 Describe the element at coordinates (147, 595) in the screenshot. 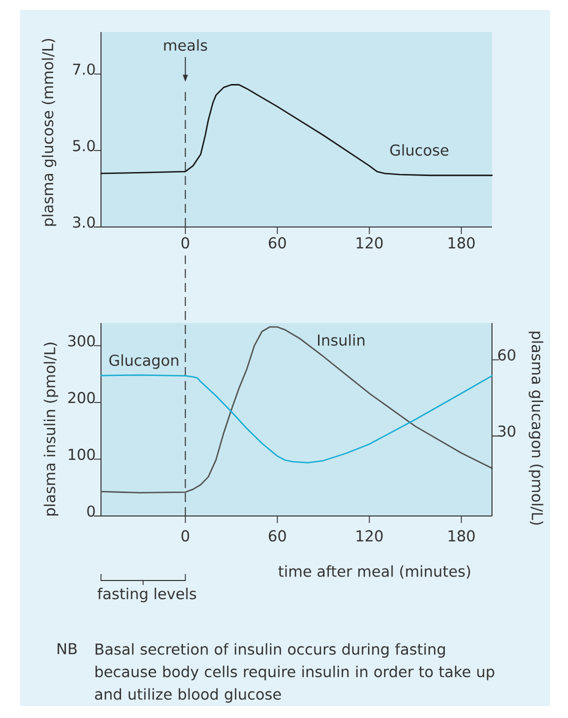

I see `text: fasting levels` at that location.